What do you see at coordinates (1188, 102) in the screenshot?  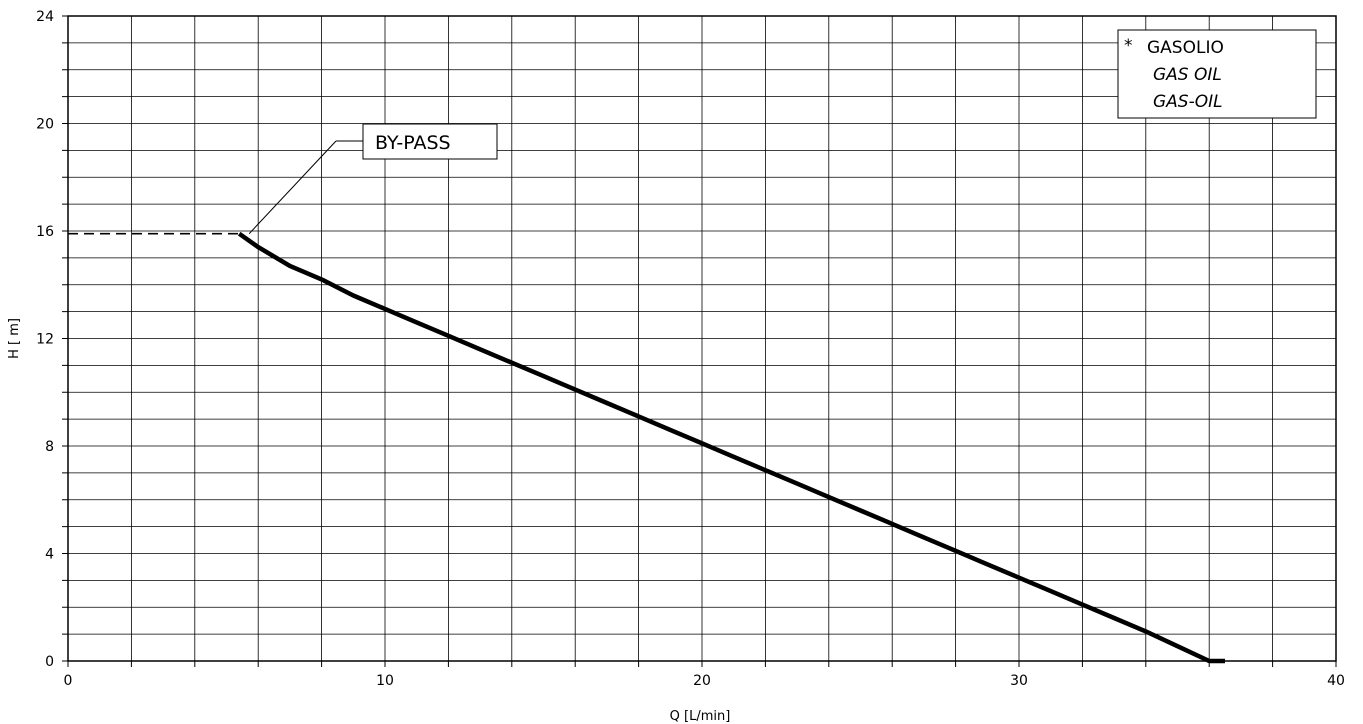 I see `legend-entry-gas-oil-hyphen: GAS-OIL` at bounding box center [1188, 102].